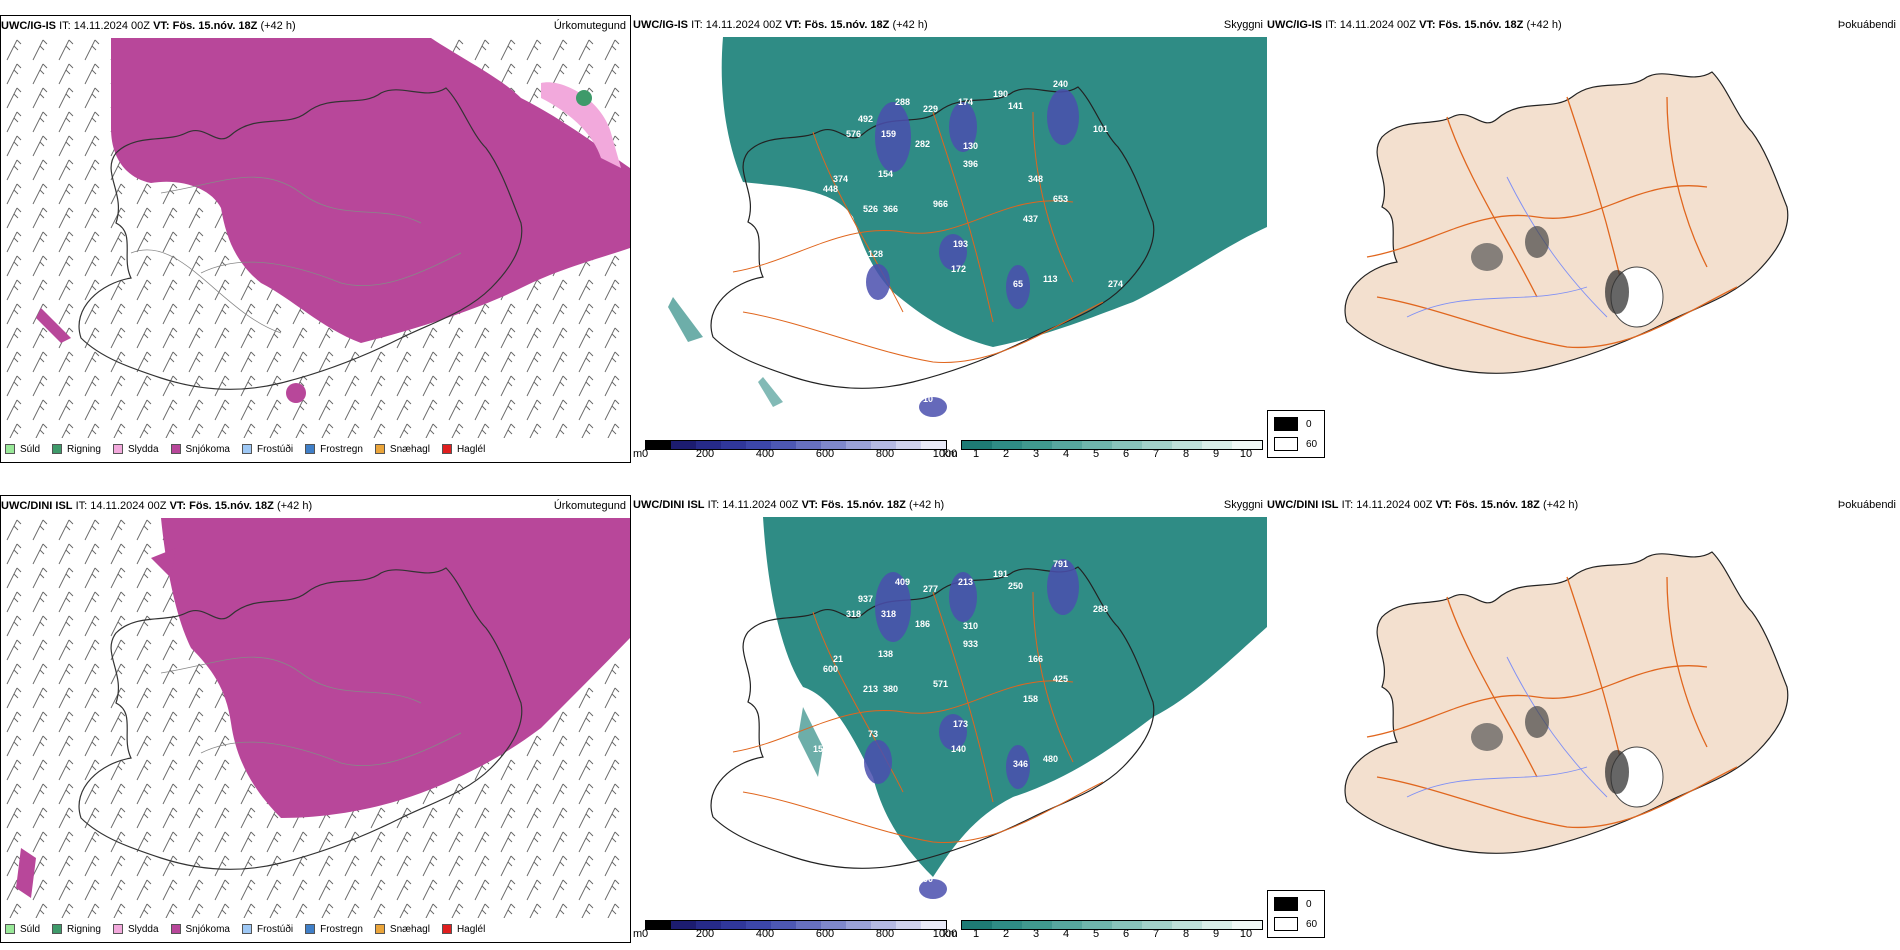 This screenshot has height=950, width=1900. What do you see at coordinates (1243, 505) in the screenshot?
I see `panel-title: Skyggni` at bounding box center [1243, 505].